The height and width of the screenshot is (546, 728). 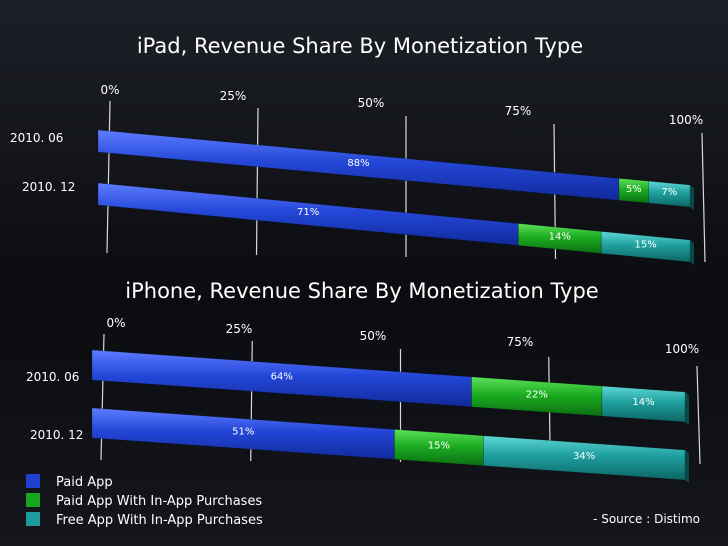 What do you see at coordinates (115, 323) in the screenshot?
I see `iphone-tick-label: 0%` at bounding box center [115, 323].